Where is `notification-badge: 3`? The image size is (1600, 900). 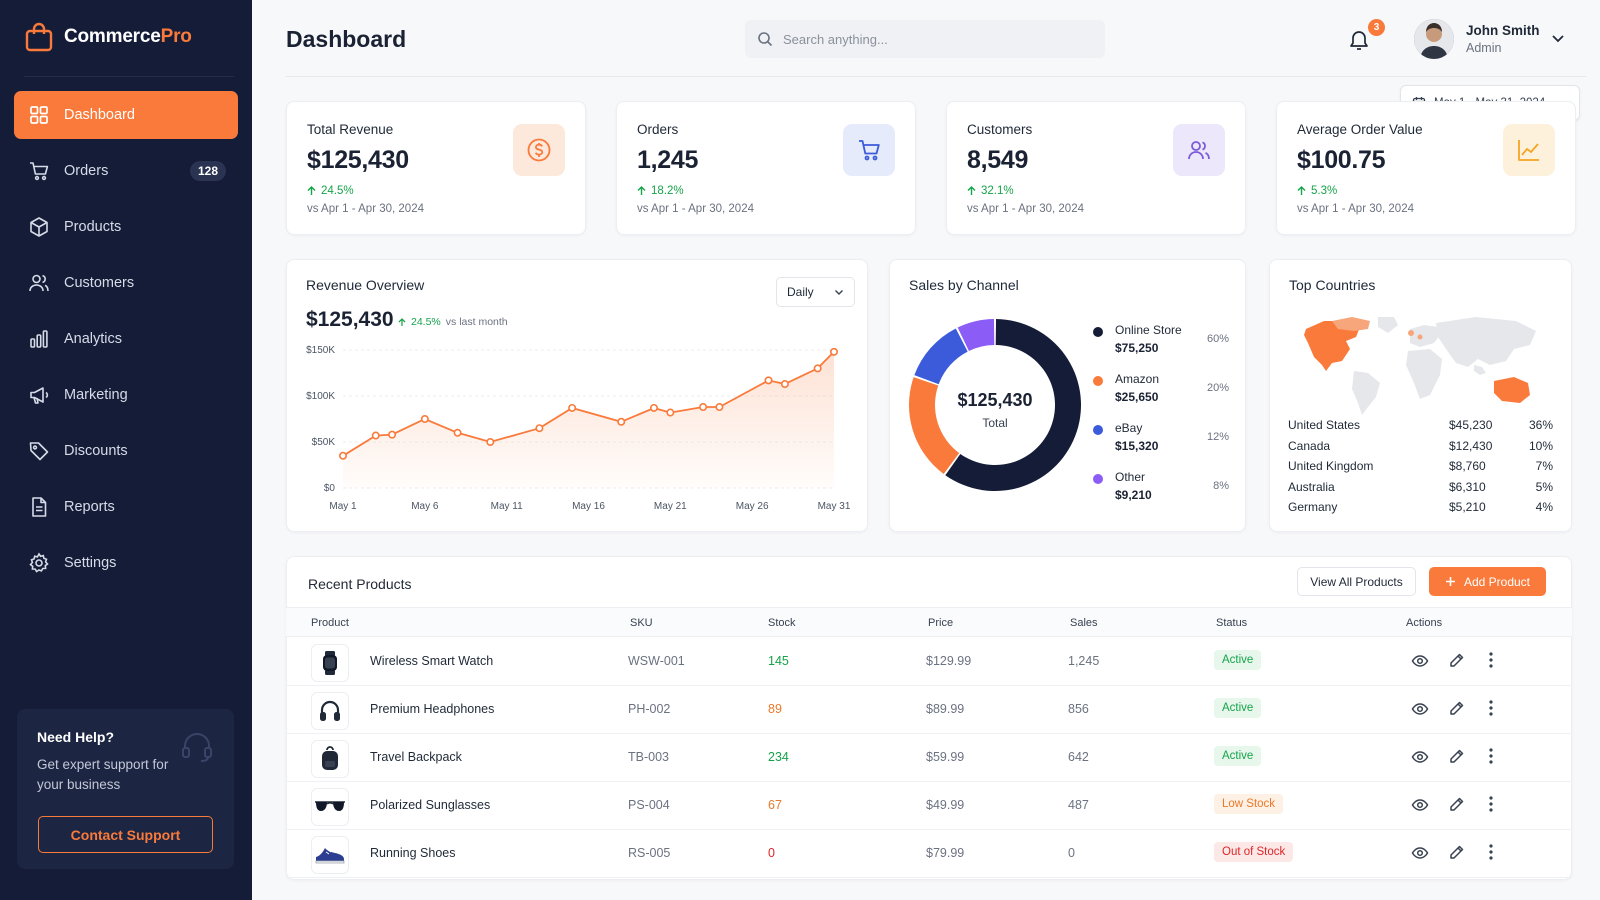
notification-badge: 3 is located at coordinates (1376, 27).